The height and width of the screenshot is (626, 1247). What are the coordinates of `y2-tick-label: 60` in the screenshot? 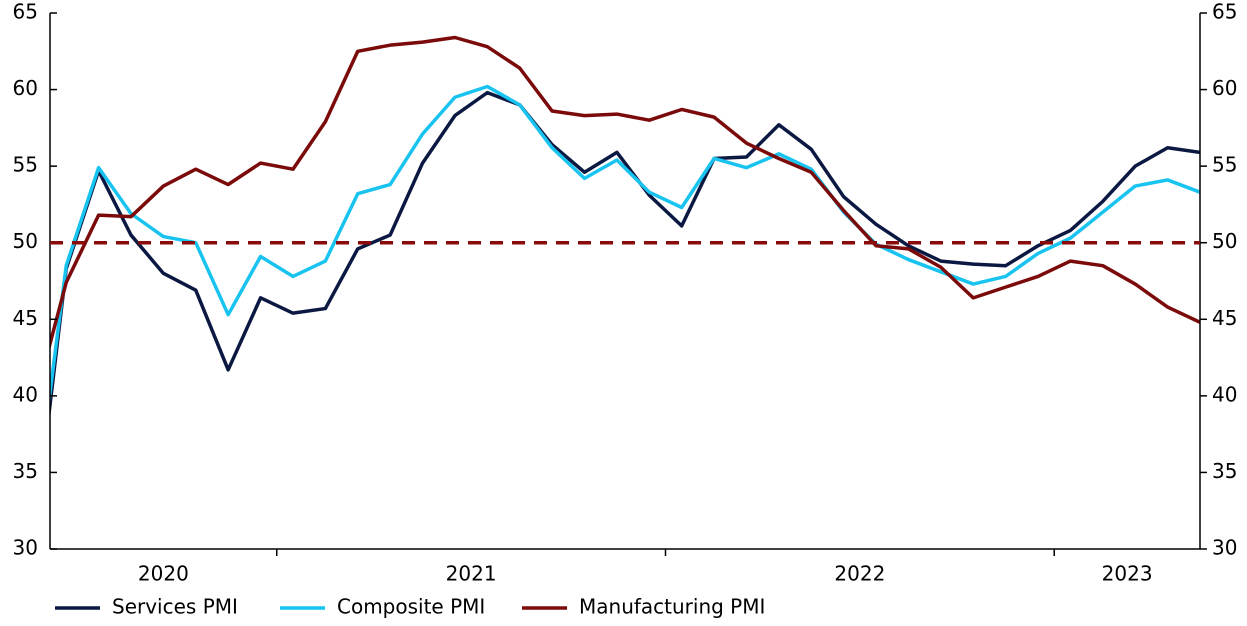 It's located at (1224, 88).